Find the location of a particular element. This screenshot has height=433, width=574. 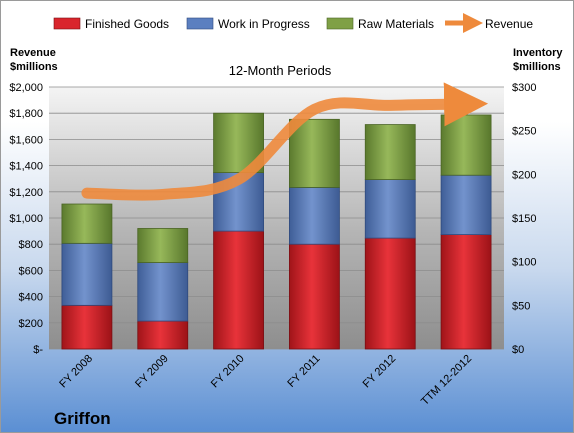

left-tick-label: $1,200 is located at coordinates (26, 193).